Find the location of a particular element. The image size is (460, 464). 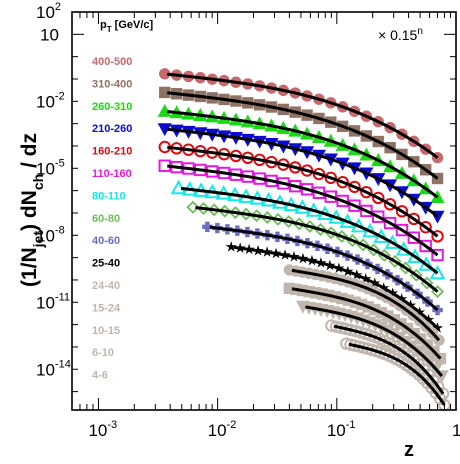

y-tick-label: 10⁻¹⁴ is located at coordinates (53, 368).